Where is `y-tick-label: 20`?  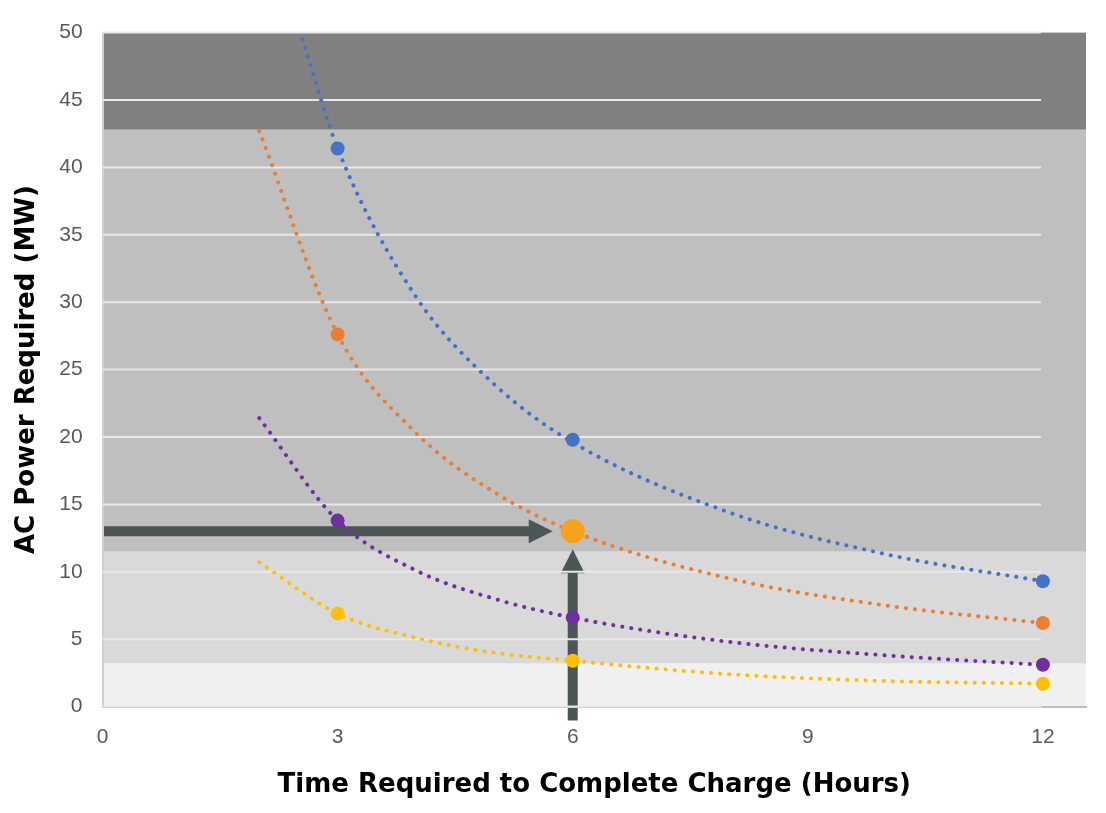
y-tick-label: 20 is located at coordinates (71, 435).